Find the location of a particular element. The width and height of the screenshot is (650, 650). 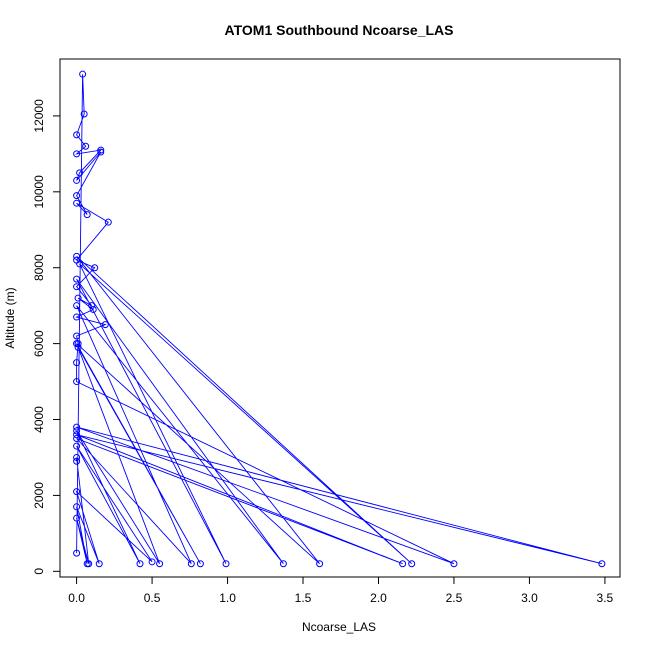

y-tick-label: 0 is located at coordinates (39, 571).